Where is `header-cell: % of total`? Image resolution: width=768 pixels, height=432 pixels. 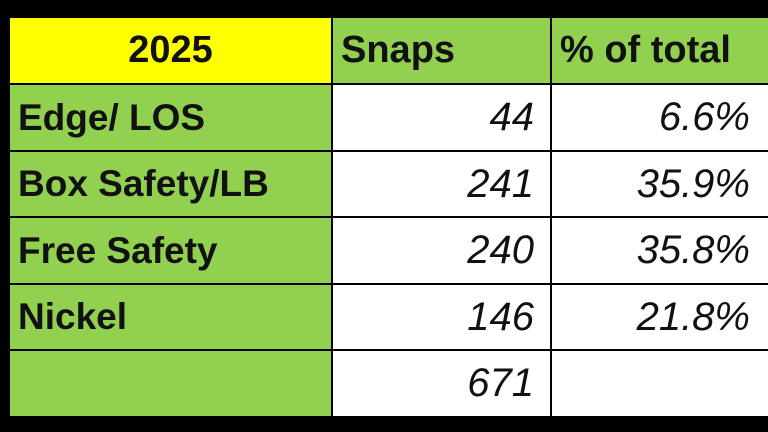
header-cell: % of total is located at coordinates (660, 50).